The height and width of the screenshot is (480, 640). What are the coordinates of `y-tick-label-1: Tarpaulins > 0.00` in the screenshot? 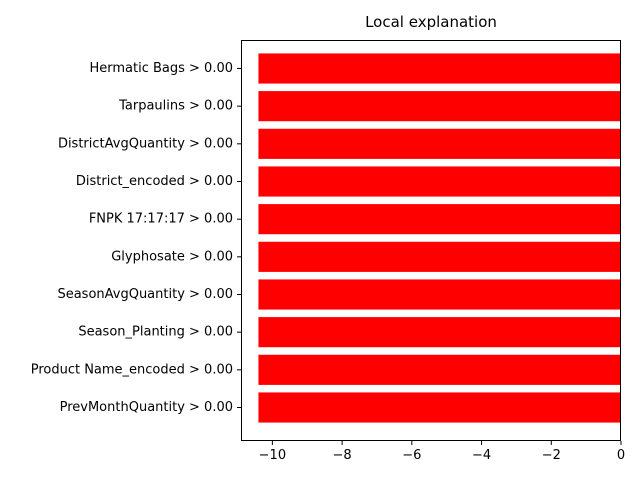 It's located at (175, 106).